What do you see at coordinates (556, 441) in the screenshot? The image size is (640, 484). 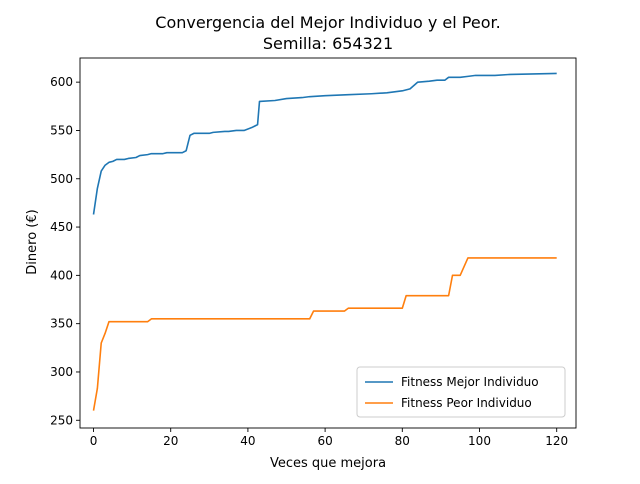 I see `x-tick-label: 120` at bounding box center [556, 441].